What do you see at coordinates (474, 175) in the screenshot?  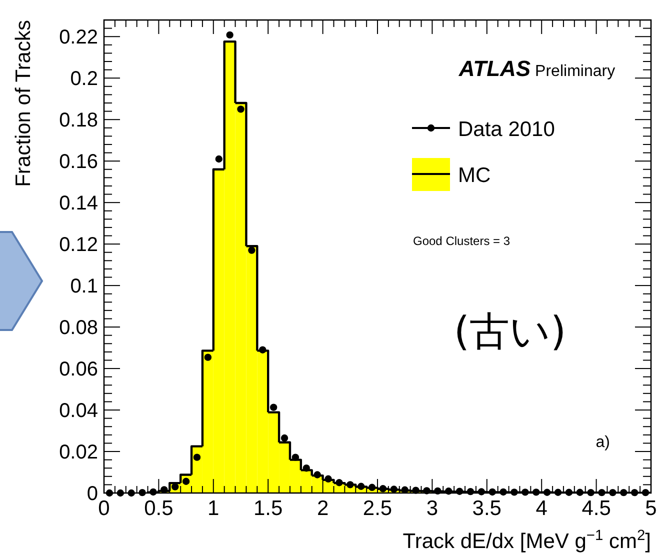 I see `legend-label: MC` at bounding box center [474, 175].